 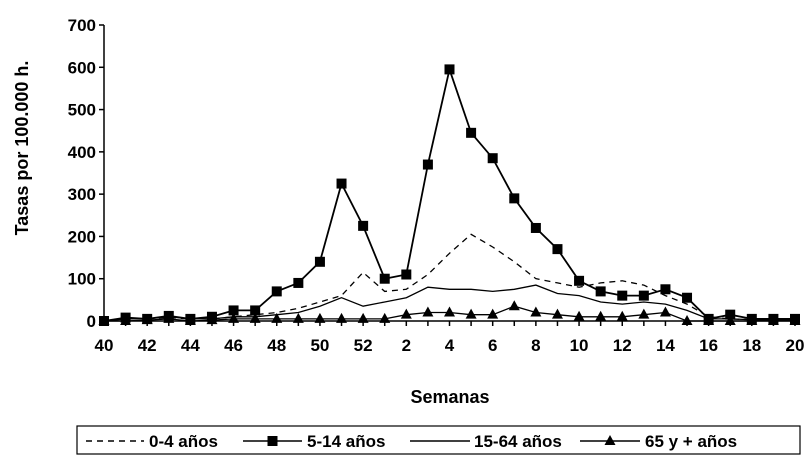 What do you see at coordinates (450, 345) in the screenshot?
I see `x-tick-label: 4` at bounding box center [450, 345].